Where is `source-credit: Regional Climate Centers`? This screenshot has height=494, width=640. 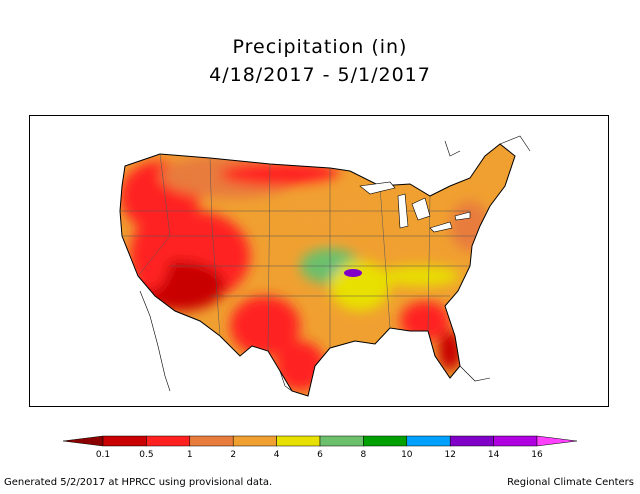 source-credit: Regional Climate Centers is located at coordinates (570, 482).